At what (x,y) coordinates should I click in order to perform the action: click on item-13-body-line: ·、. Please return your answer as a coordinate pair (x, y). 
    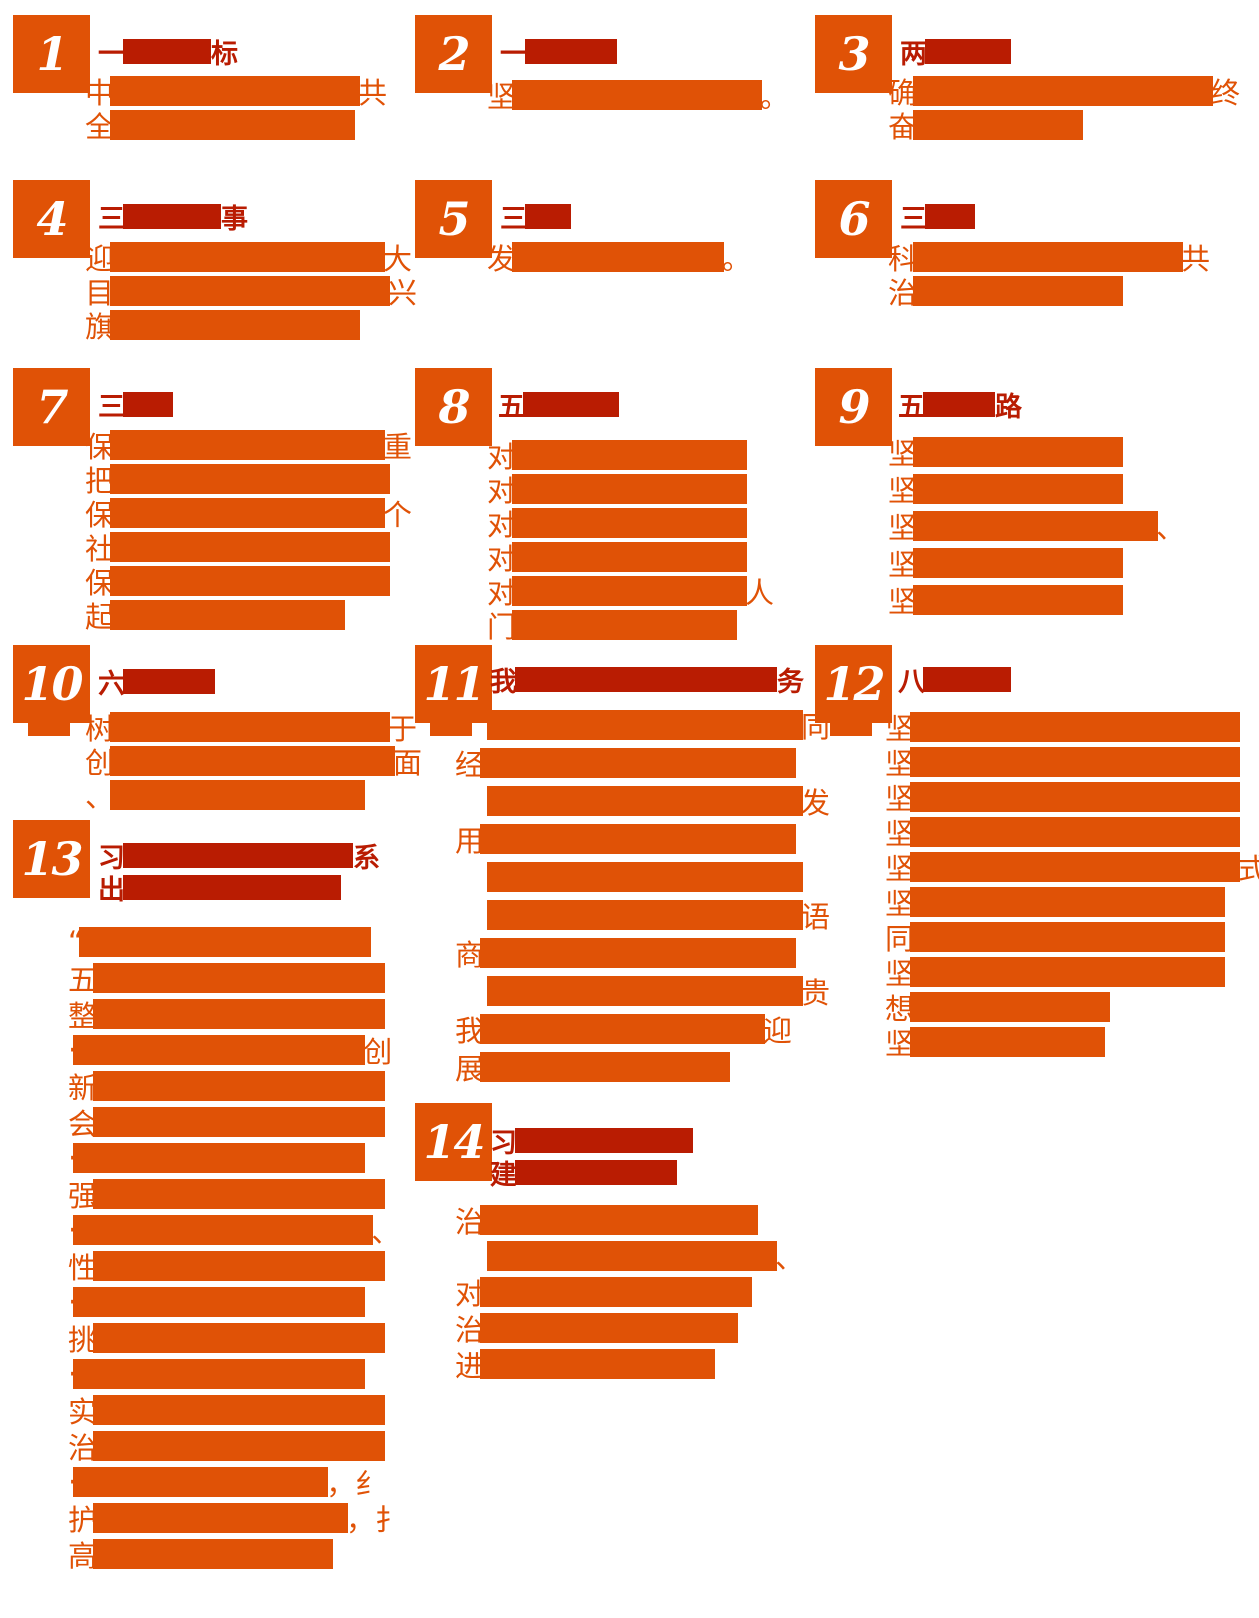
    Looking at the image, I should click on (234, 1231).